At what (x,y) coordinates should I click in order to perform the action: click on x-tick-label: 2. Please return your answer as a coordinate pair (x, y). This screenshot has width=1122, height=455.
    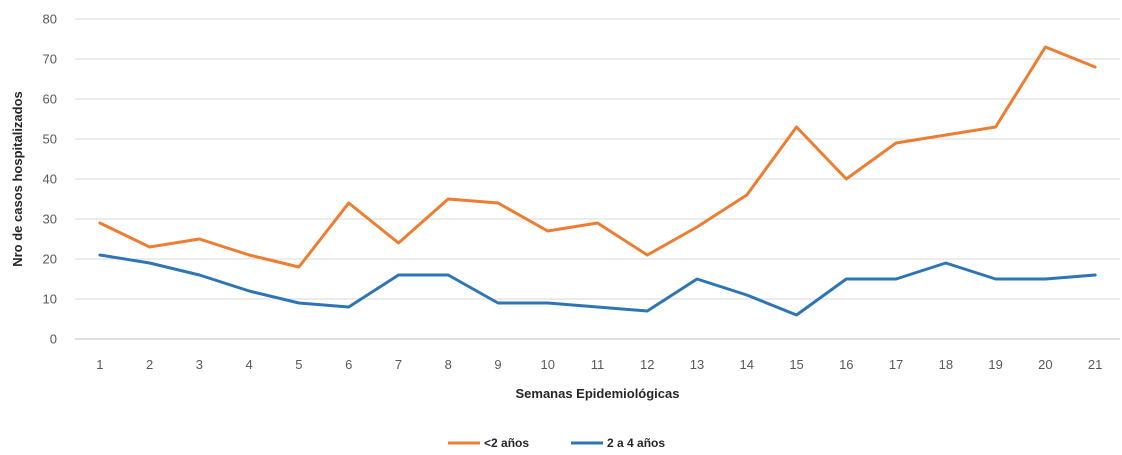
    Looking at the image, I should click on (149, 364).